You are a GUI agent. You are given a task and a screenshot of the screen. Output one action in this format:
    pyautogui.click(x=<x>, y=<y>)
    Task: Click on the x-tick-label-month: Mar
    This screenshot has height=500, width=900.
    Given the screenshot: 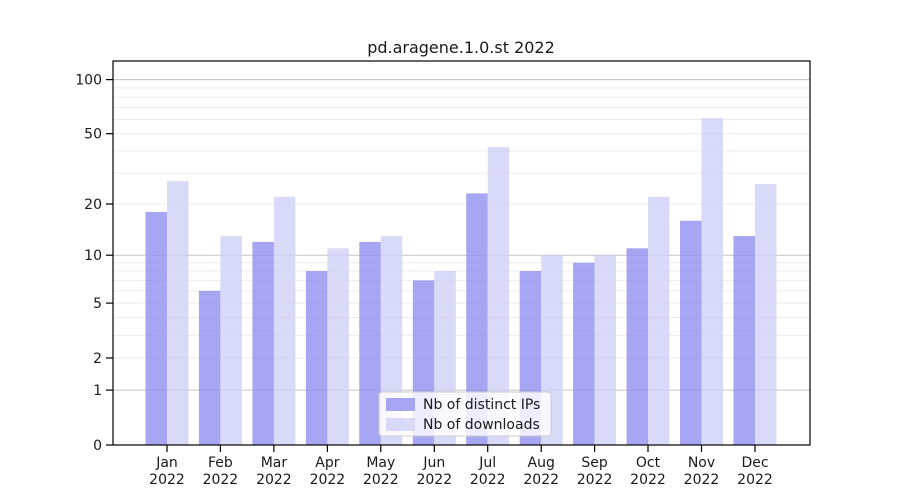 What is the action you would take?
    pyautogui.click(x=274, y=463)
    